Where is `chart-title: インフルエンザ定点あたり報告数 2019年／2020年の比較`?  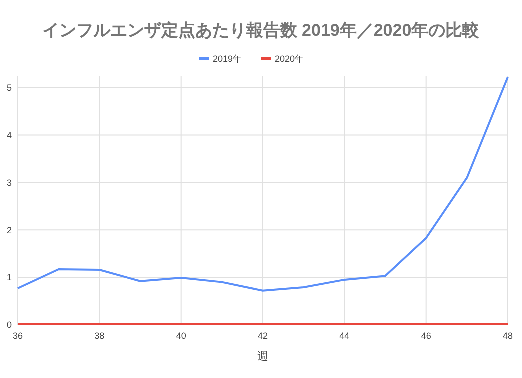 chart-title: インフルエンザ定点あたり報告数 2019年／2020年の比較 is located at coordinates (261, 30).